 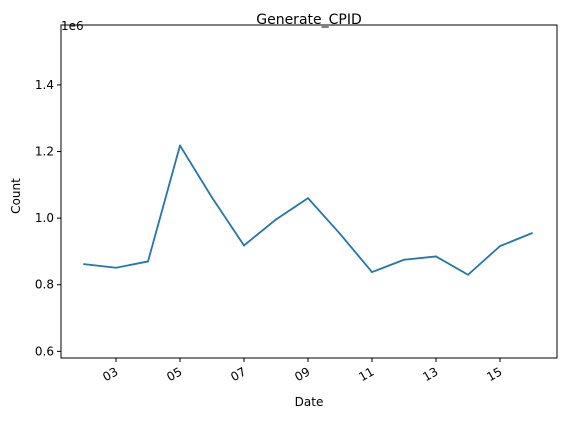 I want to click on x-tick-label: 15, so click(x=494, y=374).